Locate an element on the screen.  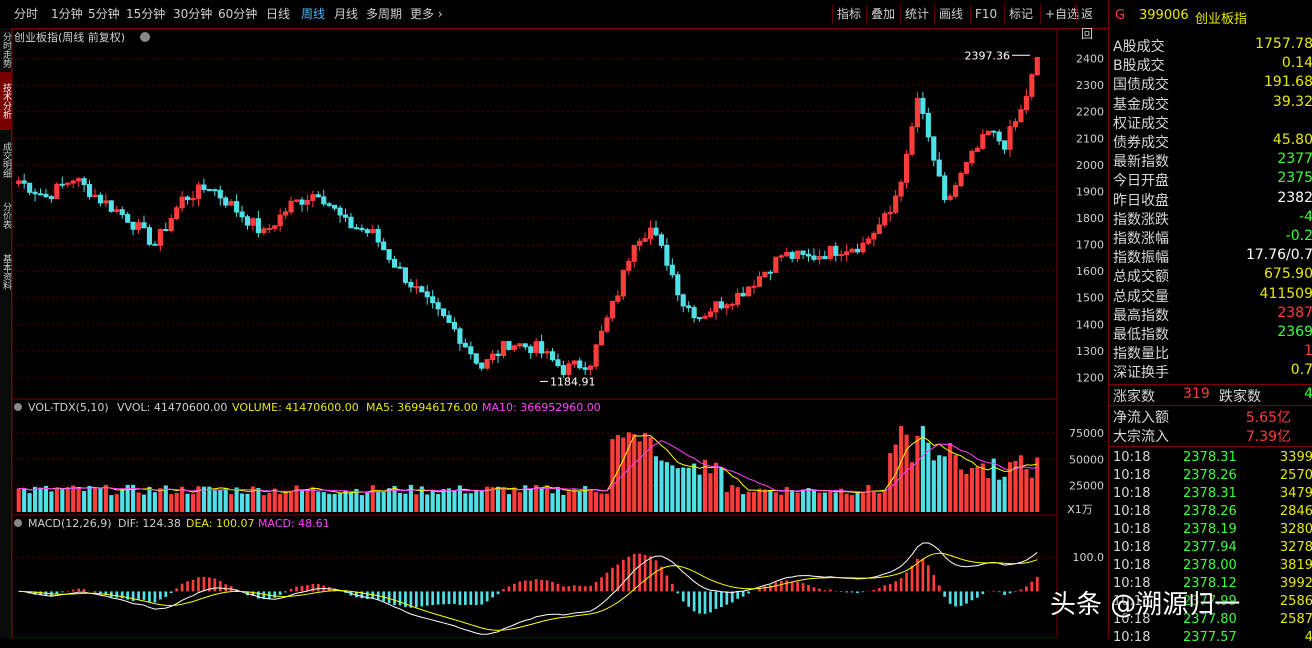
period-tab-4: 30分钟 is located at coordinates (193, 14).